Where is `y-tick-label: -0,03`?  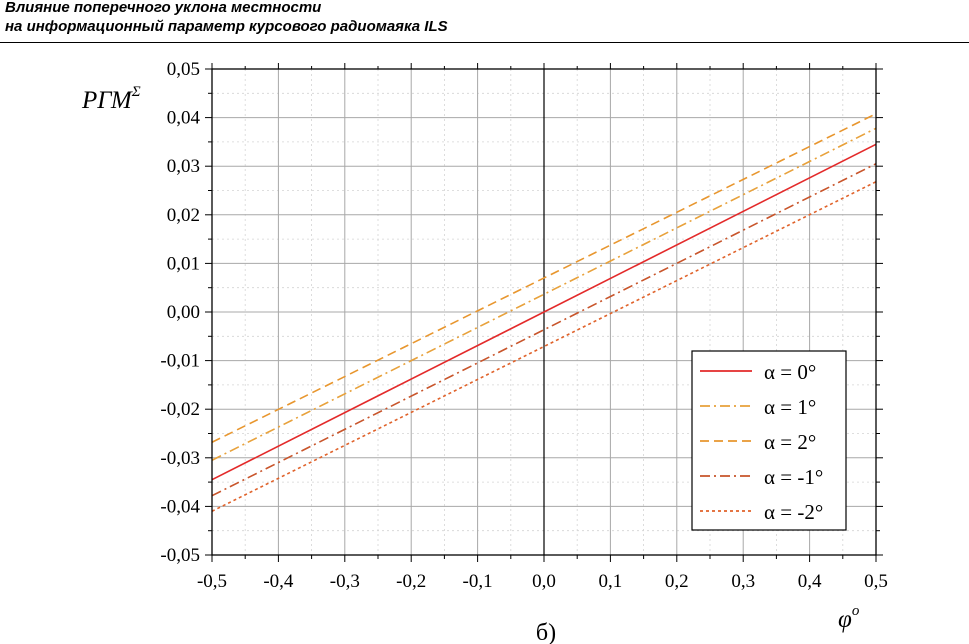
y-tick-label: -0,03 is located at coordinates (180, 458).